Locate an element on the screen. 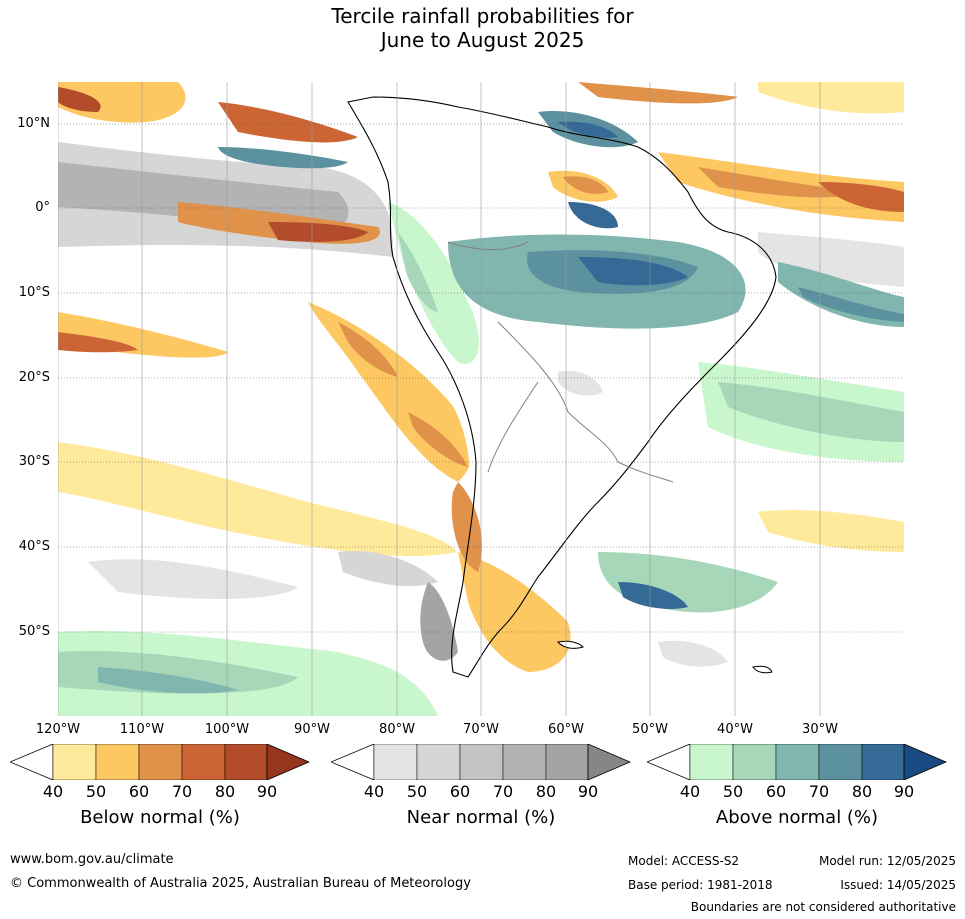 This screenshot has width=965, height=919. y-tick-label: 30°S is located at coordinates (34, 461).